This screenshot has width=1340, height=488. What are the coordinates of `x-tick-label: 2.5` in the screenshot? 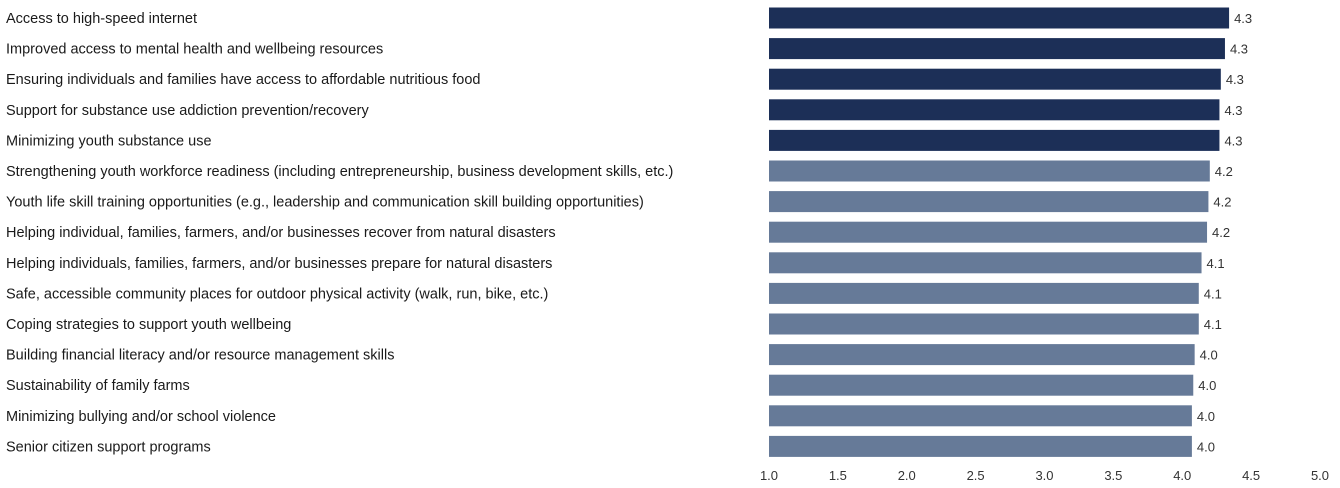 It's located at (976, 475).